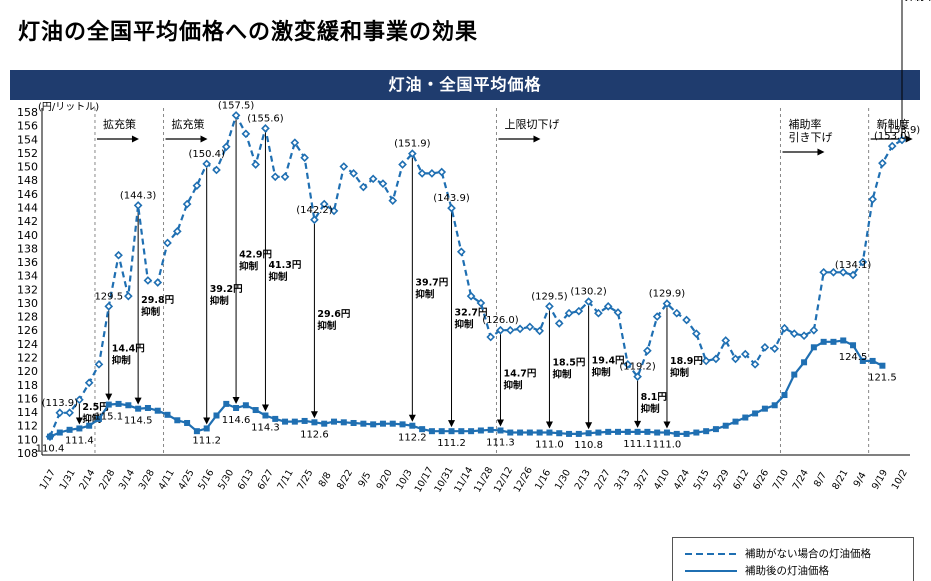 This screenshot has height=581, width=931. I want to click on y-tick-label: 112, so click(27, 426).